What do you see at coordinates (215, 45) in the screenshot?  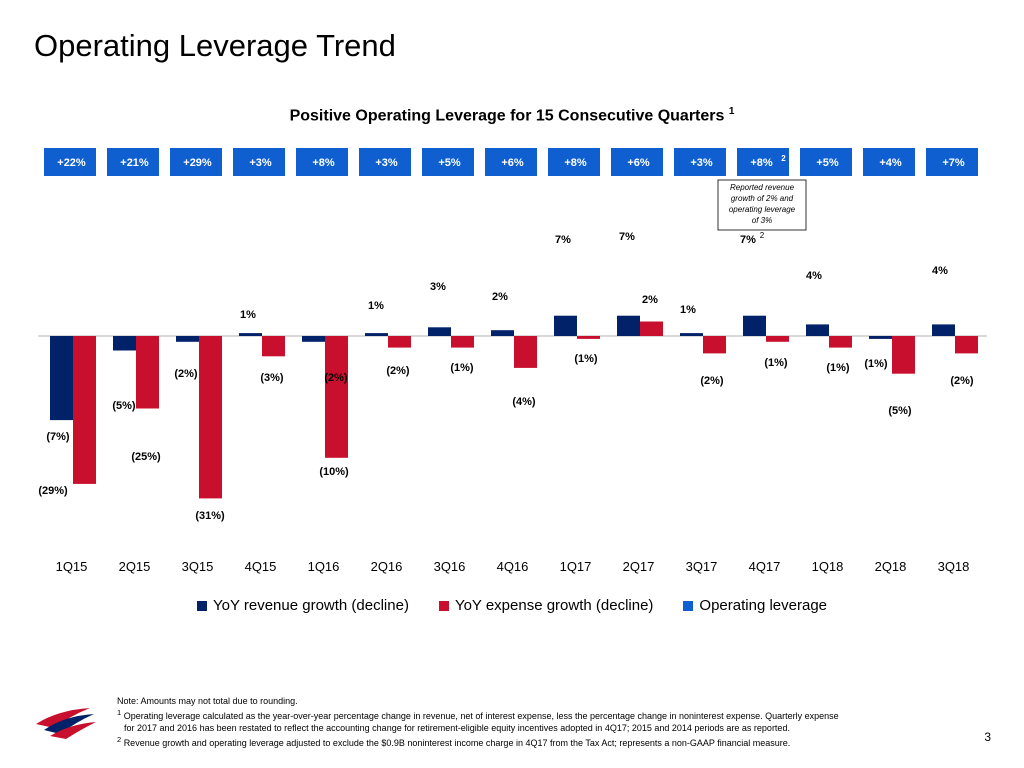 I see `page-title: Operating Leverage Trend` at bounding box center [215, 45].